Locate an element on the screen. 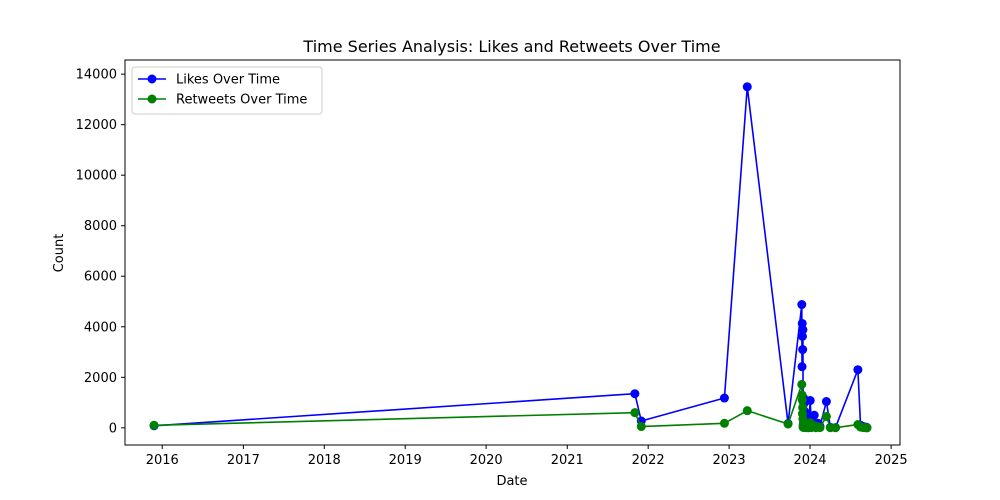 The image size is (1000, 500). x-axis-ticks: 2016 2017 2018 2019 2020 2021 2022 2023 2024 2025 is located at coordinates (527, 456).